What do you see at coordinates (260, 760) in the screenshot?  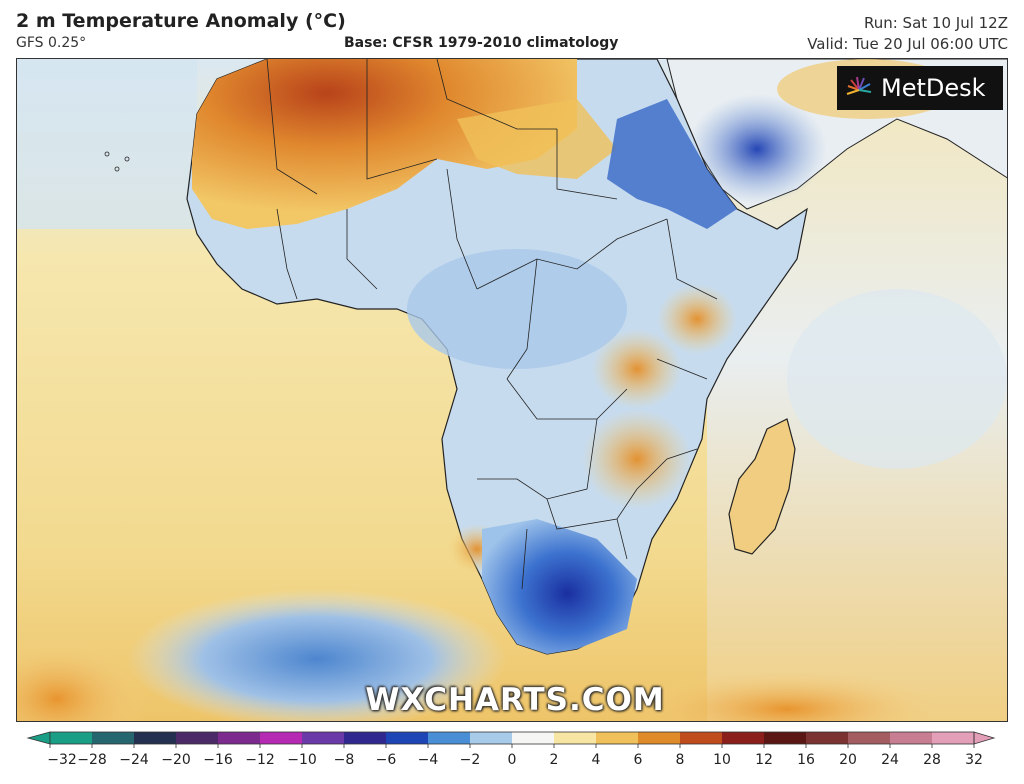 I see `colorbar-tick-label: −12` at bounding box center [260, 760].